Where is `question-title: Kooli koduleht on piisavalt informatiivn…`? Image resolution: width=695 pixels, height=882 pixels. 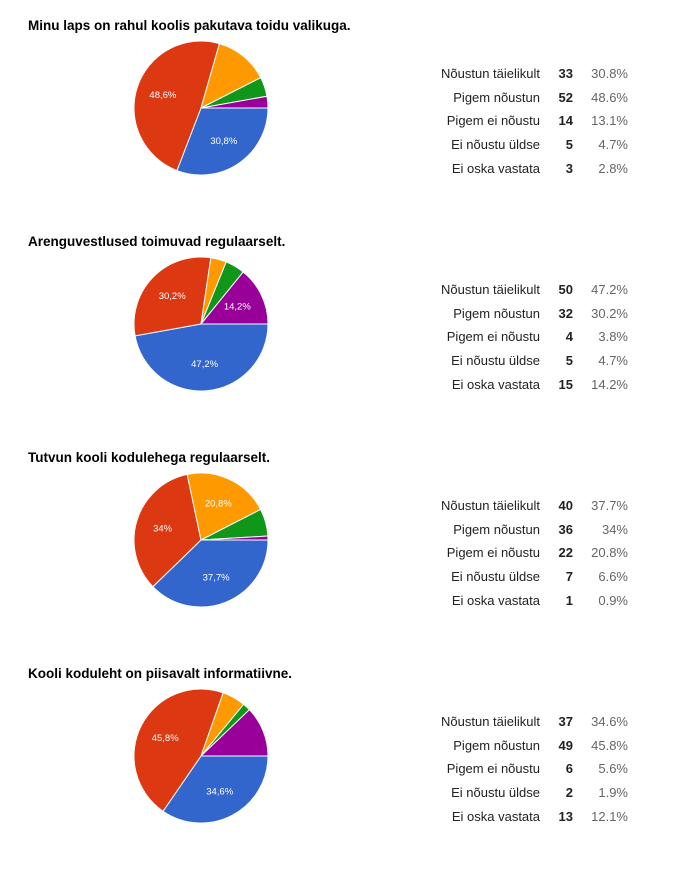 question-title: Kooli koduleht on piisavalt informatiivn… is located at coordinates (160, 673).